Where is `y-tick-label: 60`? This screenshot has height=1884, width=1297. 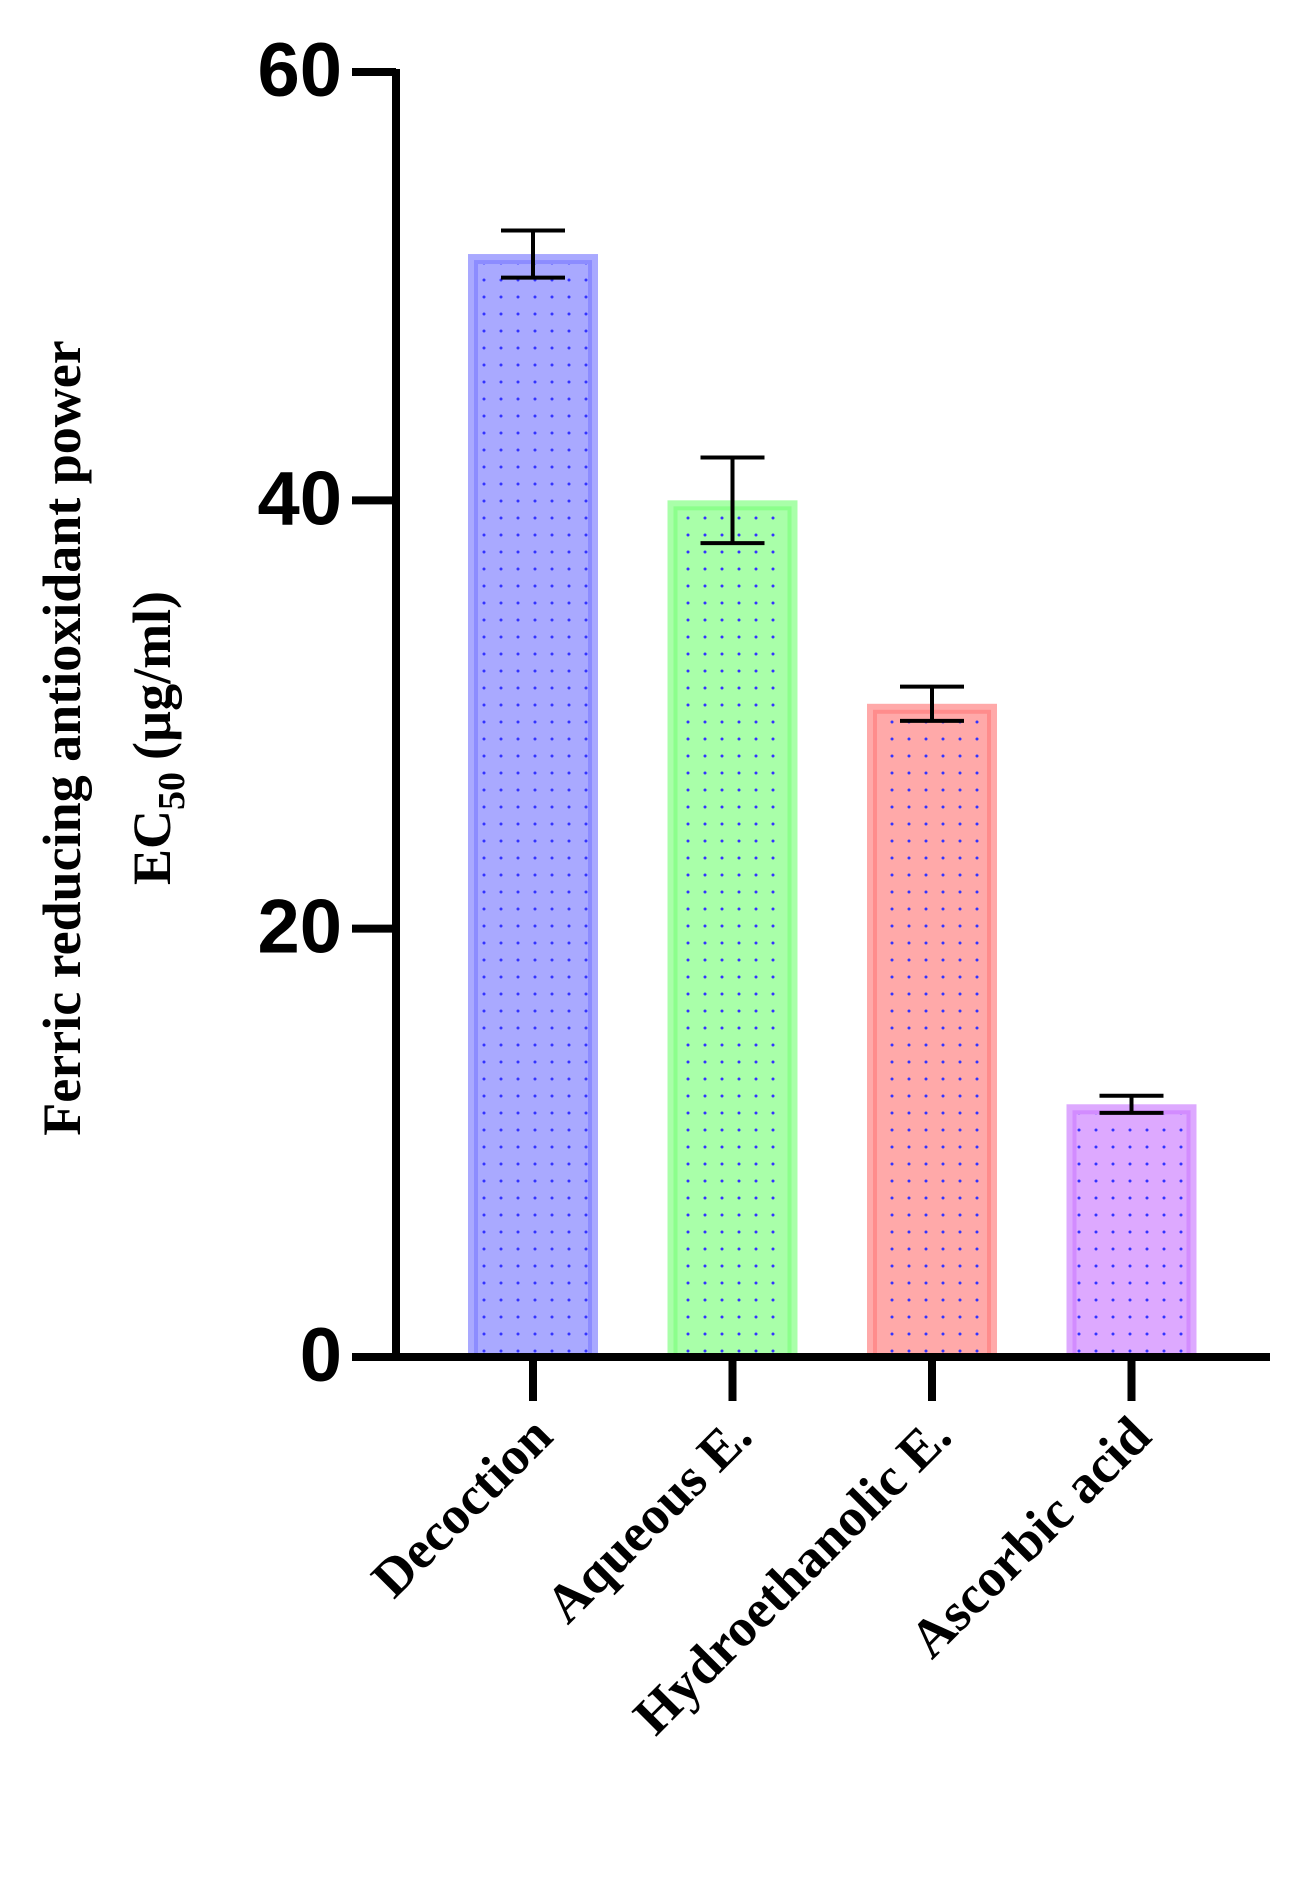 y-tick-label: 60 is located at coordinates (299, 70).